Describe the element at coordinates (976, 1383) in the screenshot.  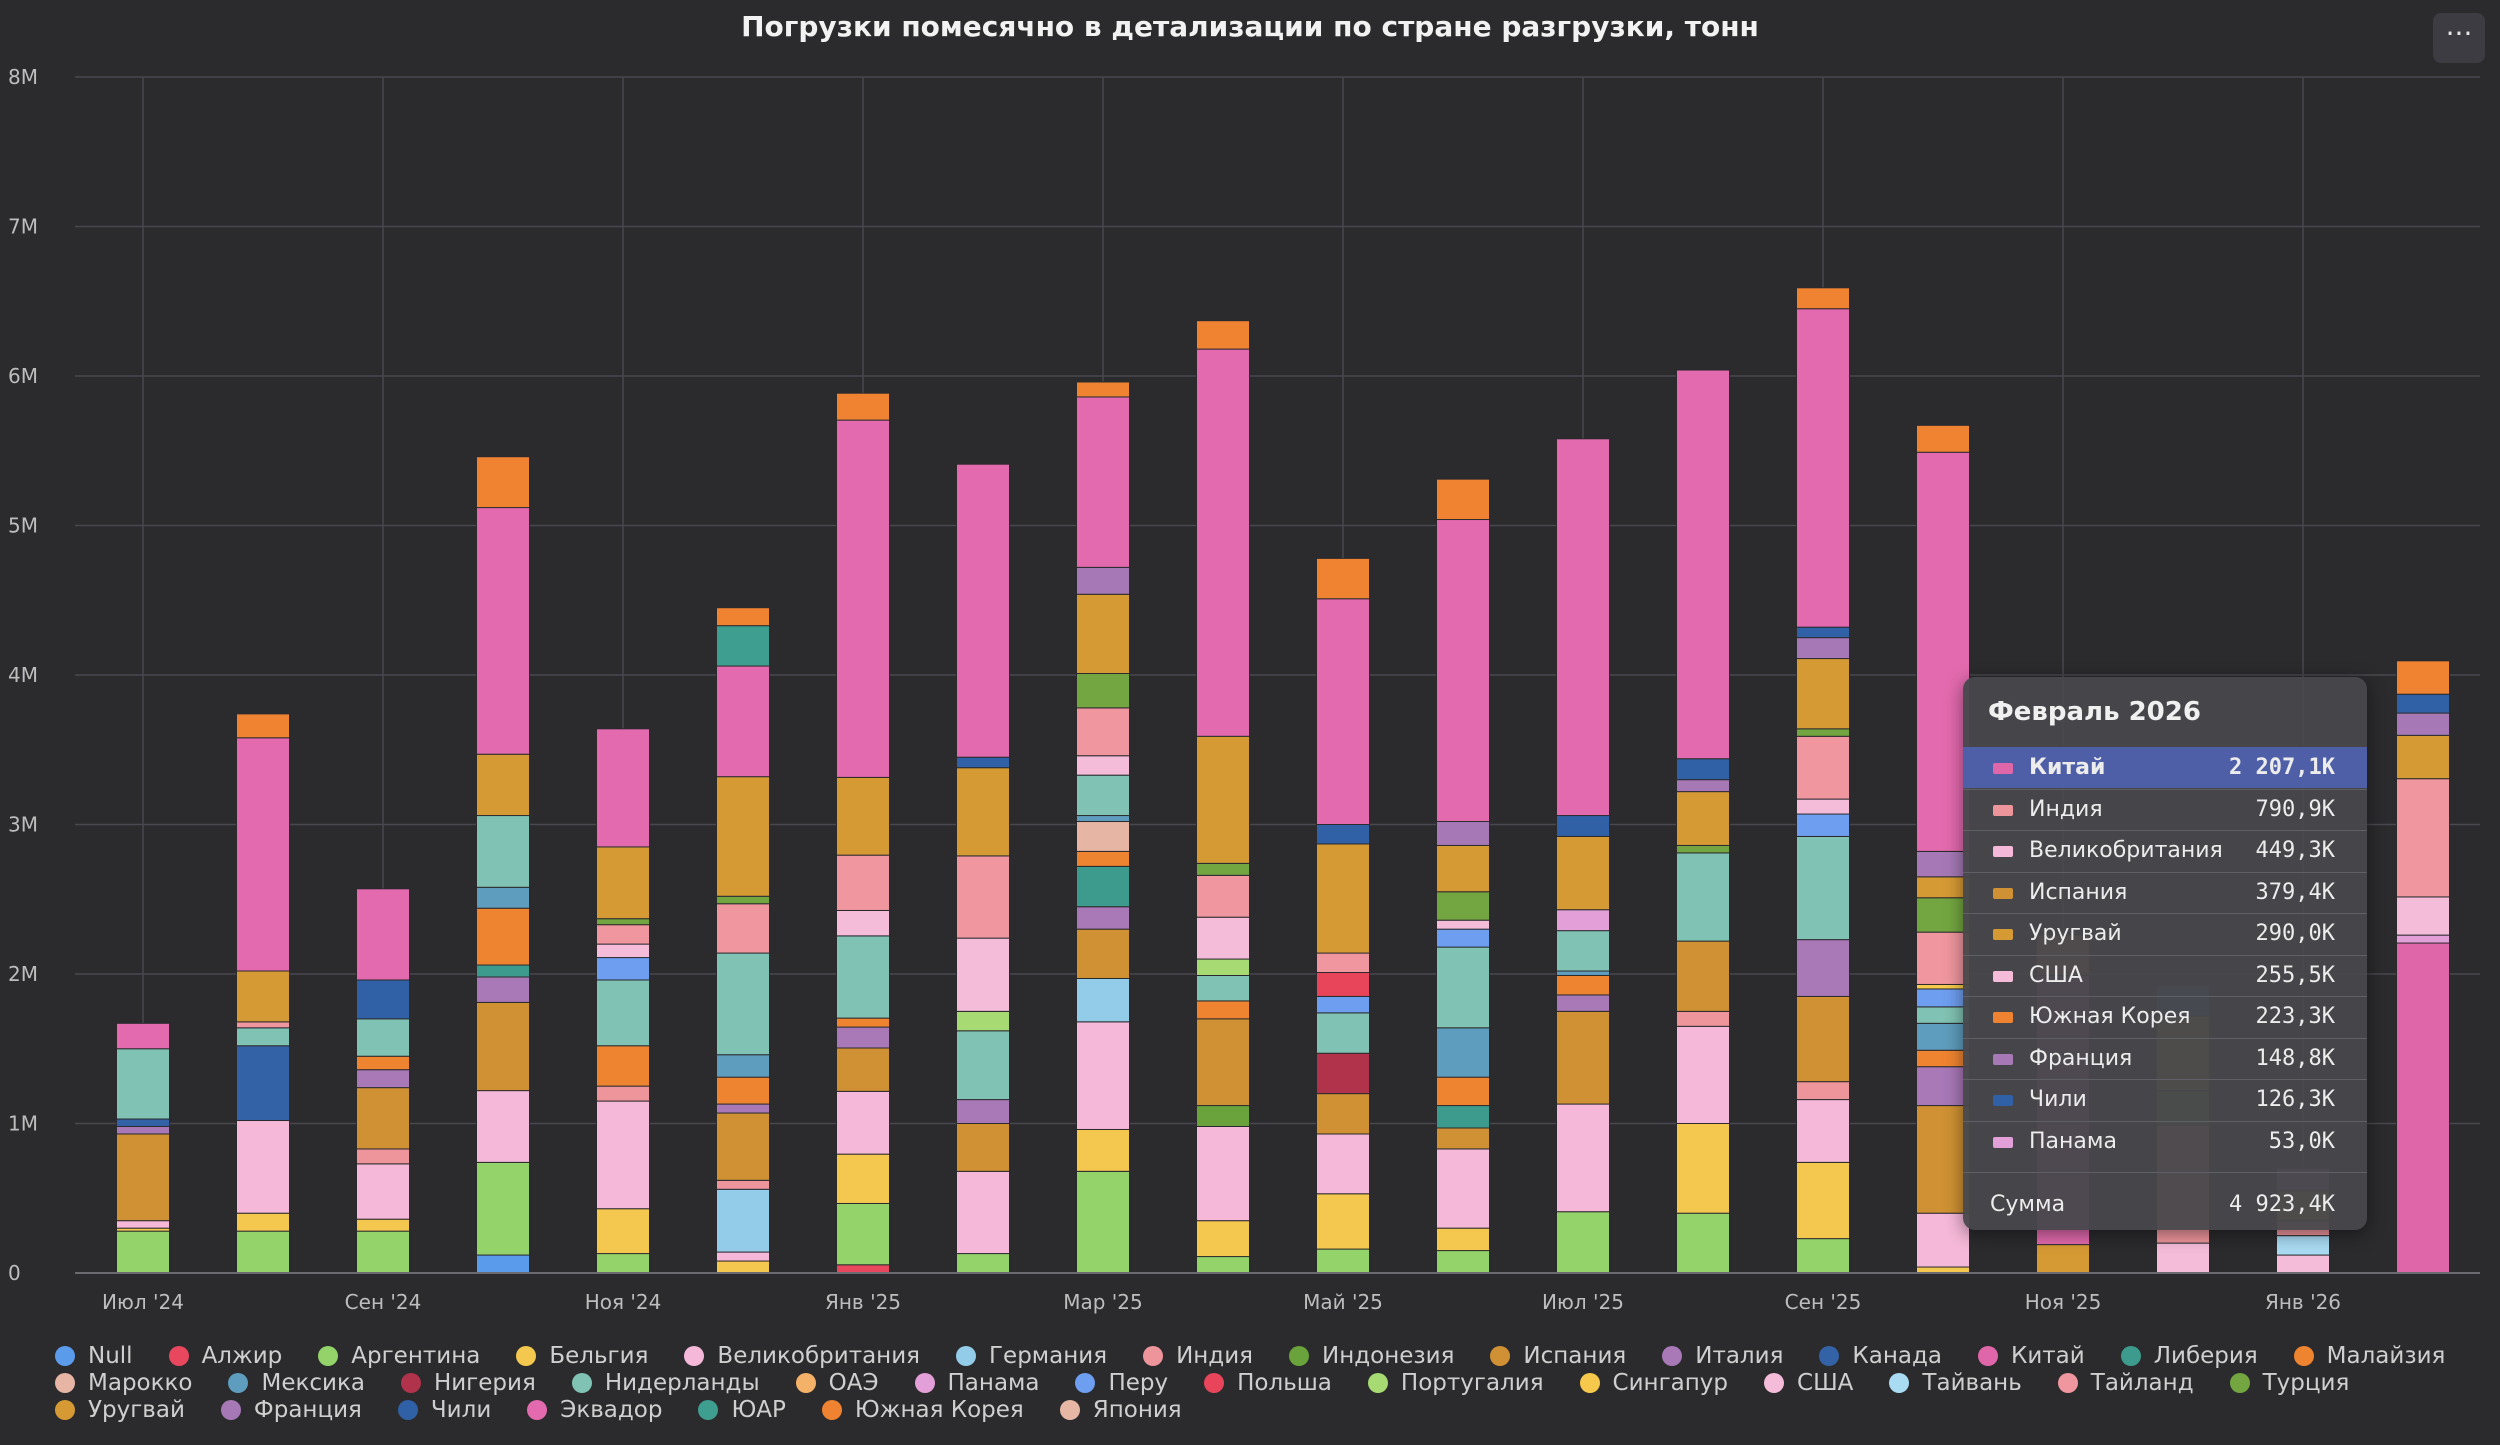
I see `legend-item: Панама` at that location.